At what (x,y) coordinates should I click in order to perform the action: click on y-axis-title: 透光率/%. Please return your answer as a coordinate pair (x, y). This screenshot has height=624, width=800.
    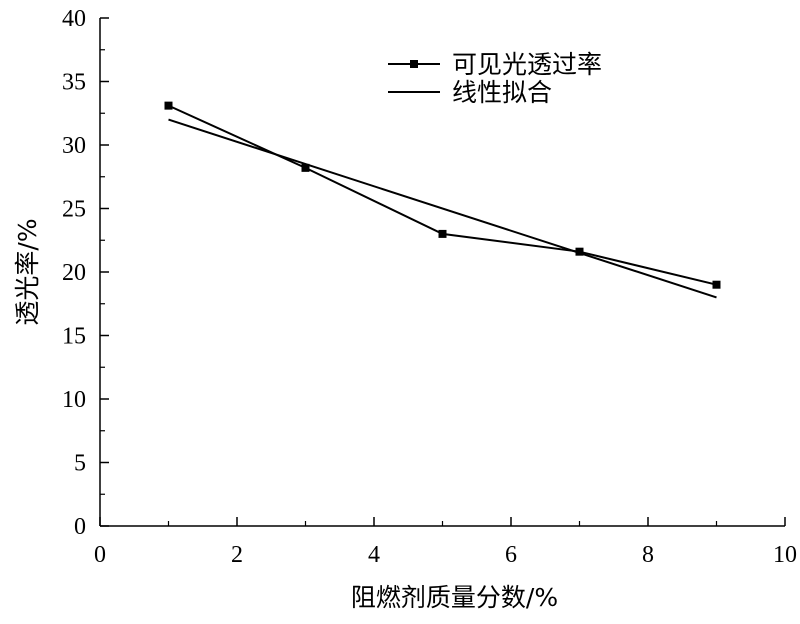
    Looking at the image, I should click on (27, 271).